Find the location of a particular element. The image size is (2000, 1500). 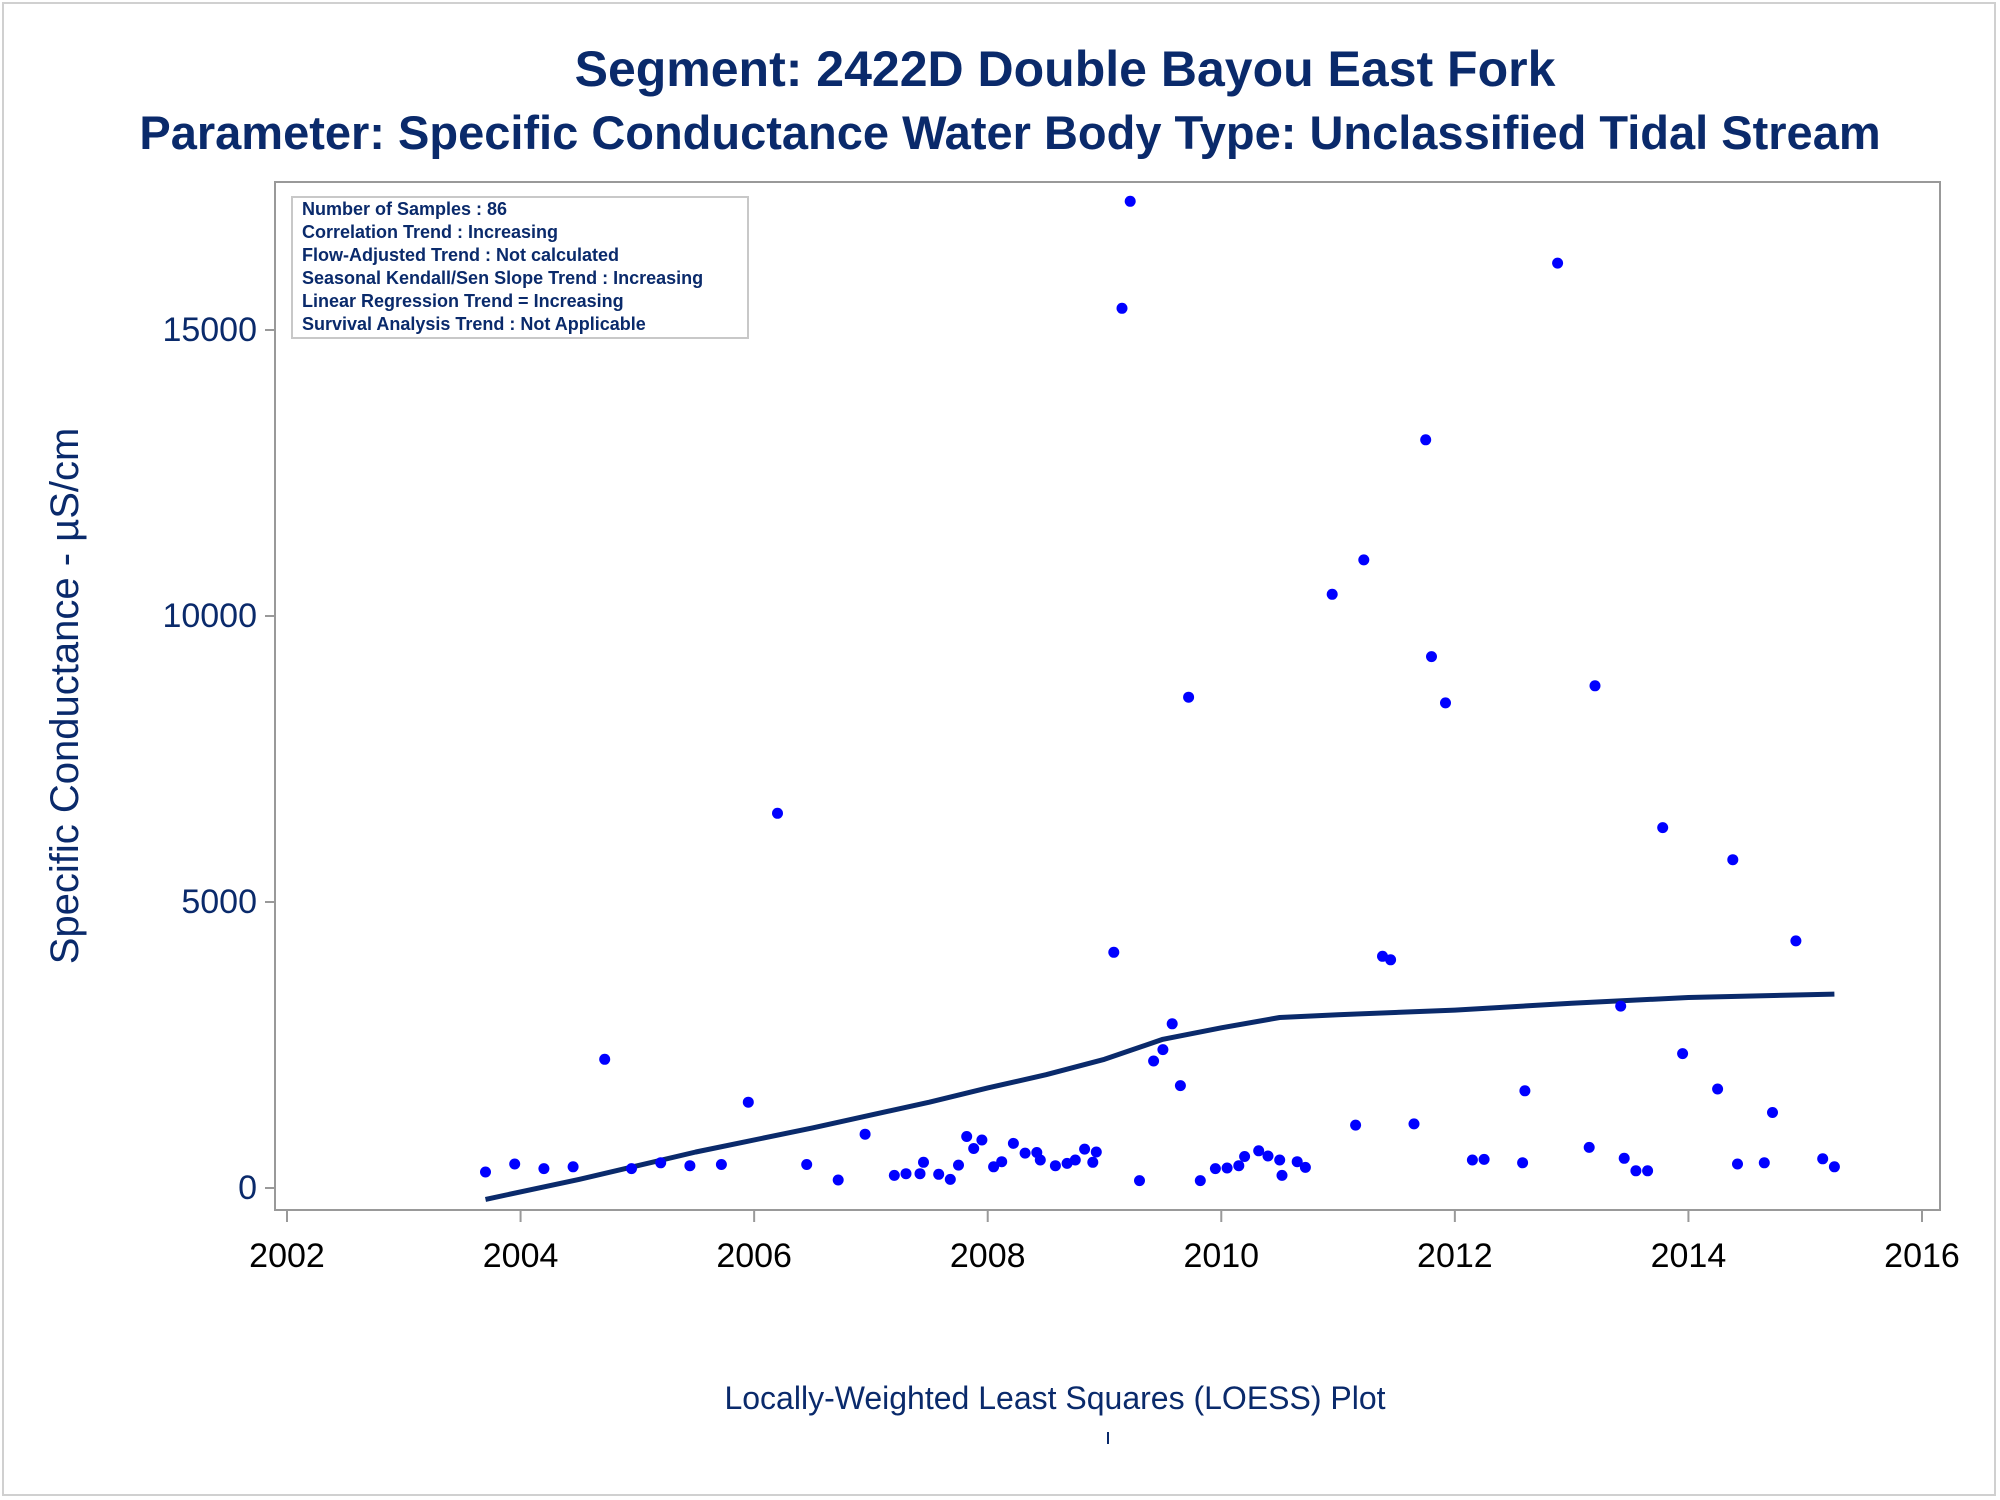

y-tick-label: 0 is located at coordinates (247, 1188).